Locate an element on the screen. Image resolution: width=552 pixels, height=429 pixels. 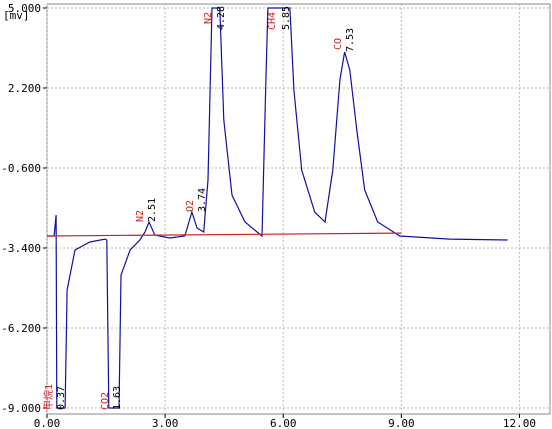
peak-name: CH4 is located at coordinates (272, 21).